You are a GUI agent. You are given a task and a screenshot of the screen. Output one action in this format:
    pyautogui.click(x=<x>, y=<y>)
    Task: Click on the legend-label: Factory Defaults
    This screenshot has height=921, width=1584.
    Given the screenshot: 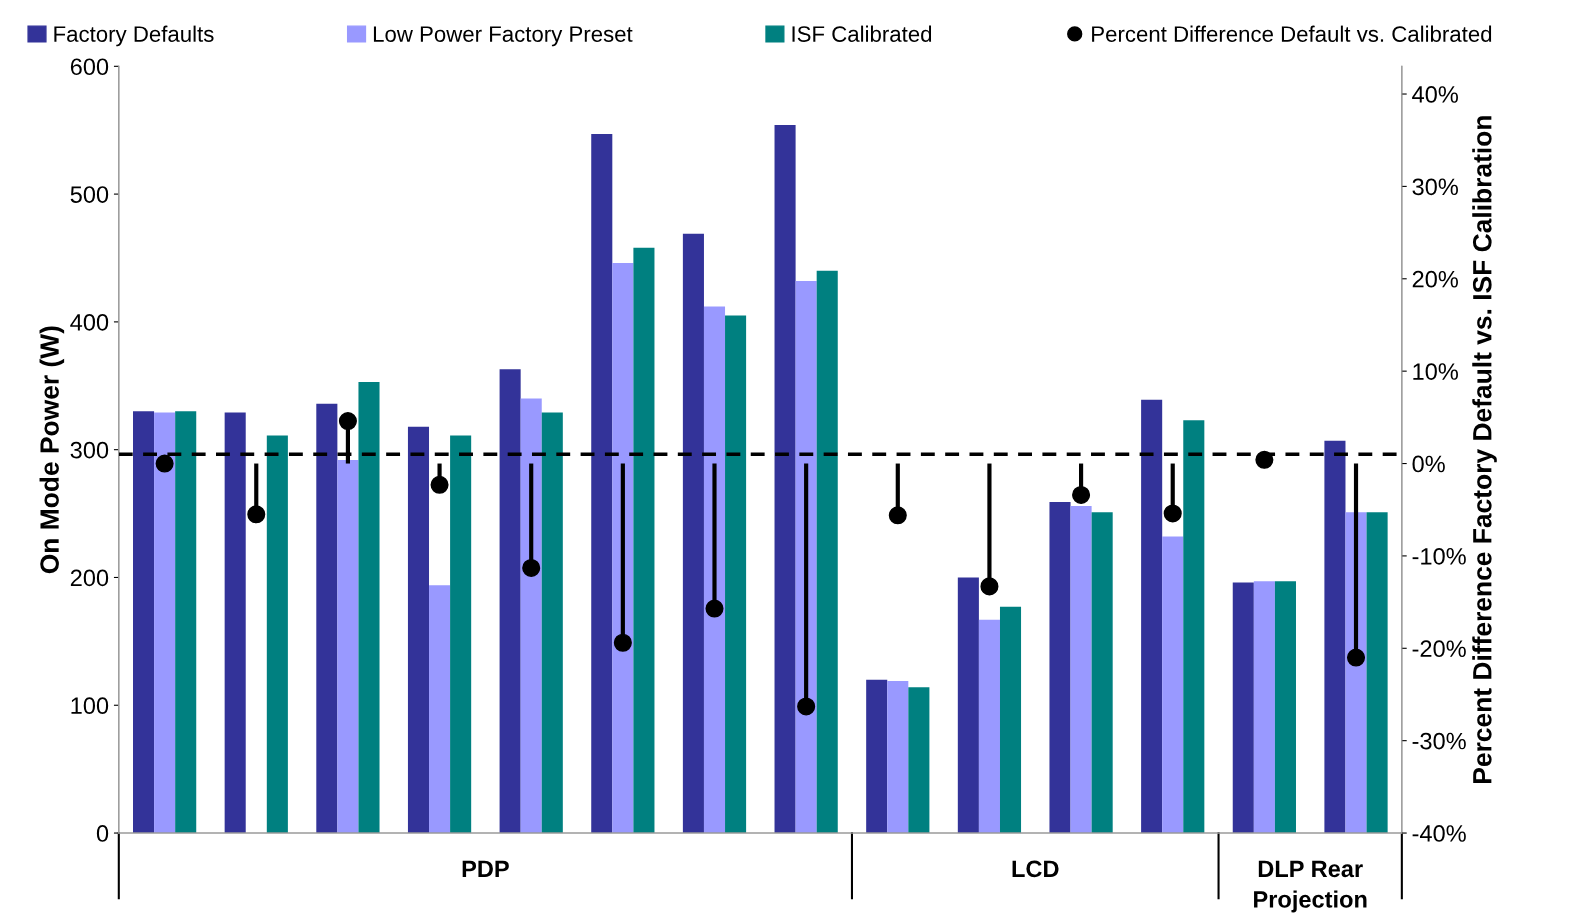 What is the action you would take?
    pyautogui.click(x=134, y=36)
    